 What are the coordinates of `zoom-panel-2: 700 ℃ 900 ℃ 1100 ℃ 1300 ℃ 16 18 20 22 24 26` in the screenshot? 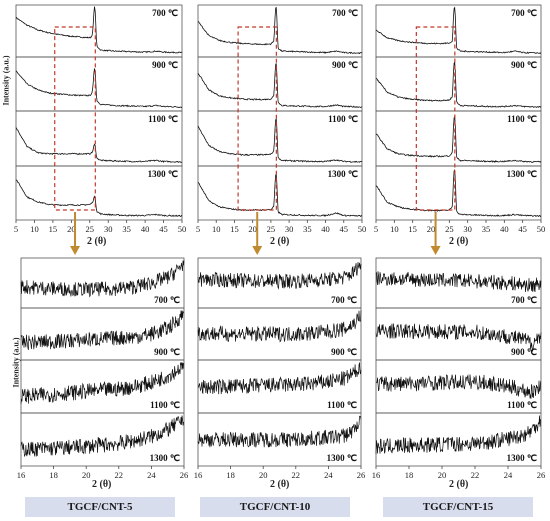 It's located at (280, 368).